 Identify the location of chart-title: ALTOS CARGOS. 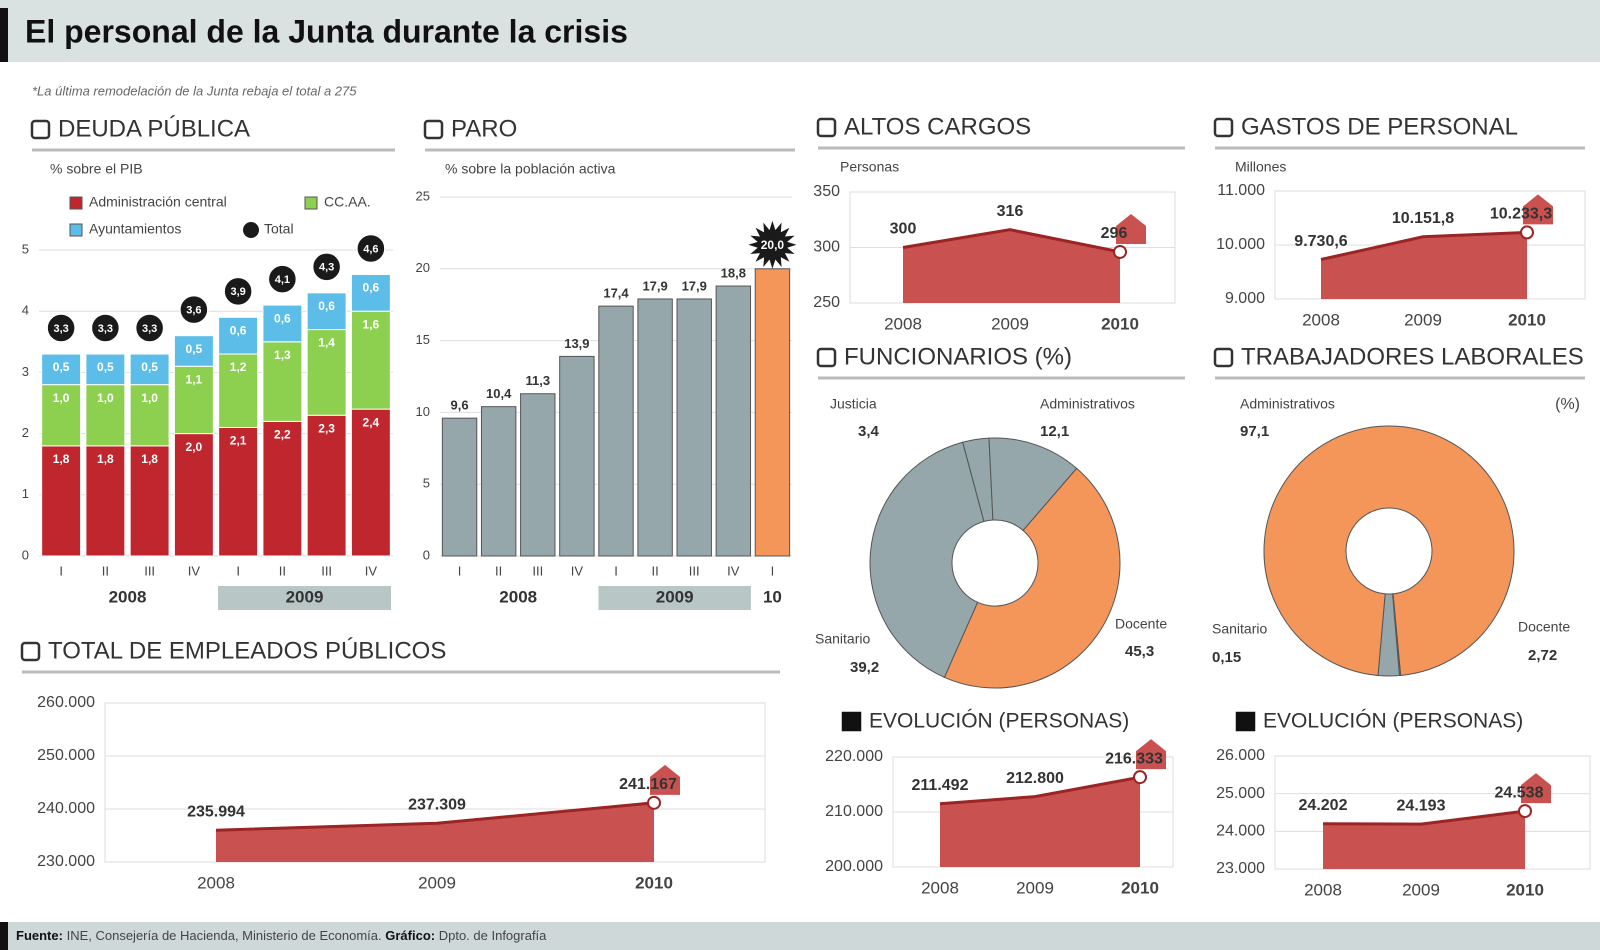
(937, 126).